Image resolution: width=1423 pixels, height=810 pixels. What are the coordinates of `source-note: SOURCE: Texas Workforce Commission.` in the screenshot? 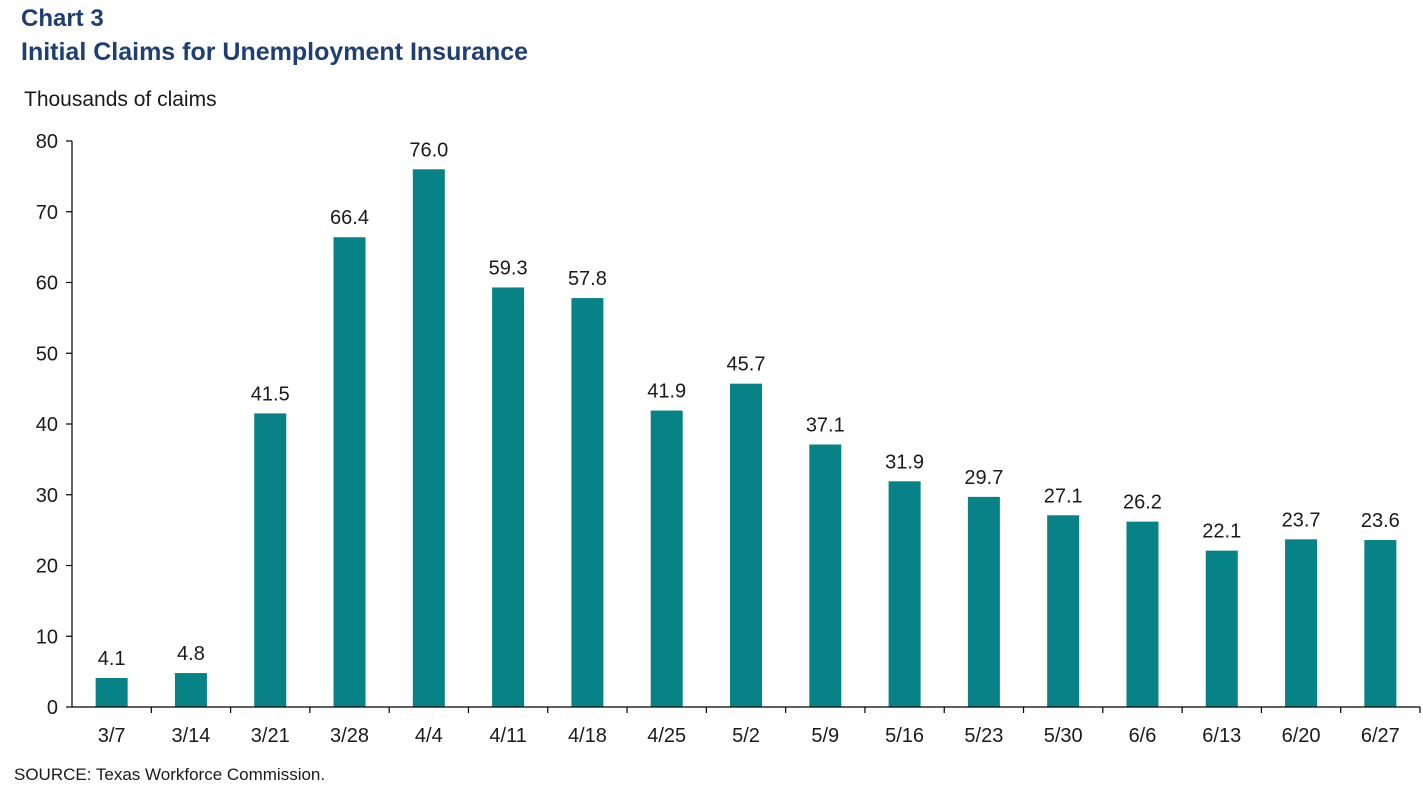 It's located at (170, 774).